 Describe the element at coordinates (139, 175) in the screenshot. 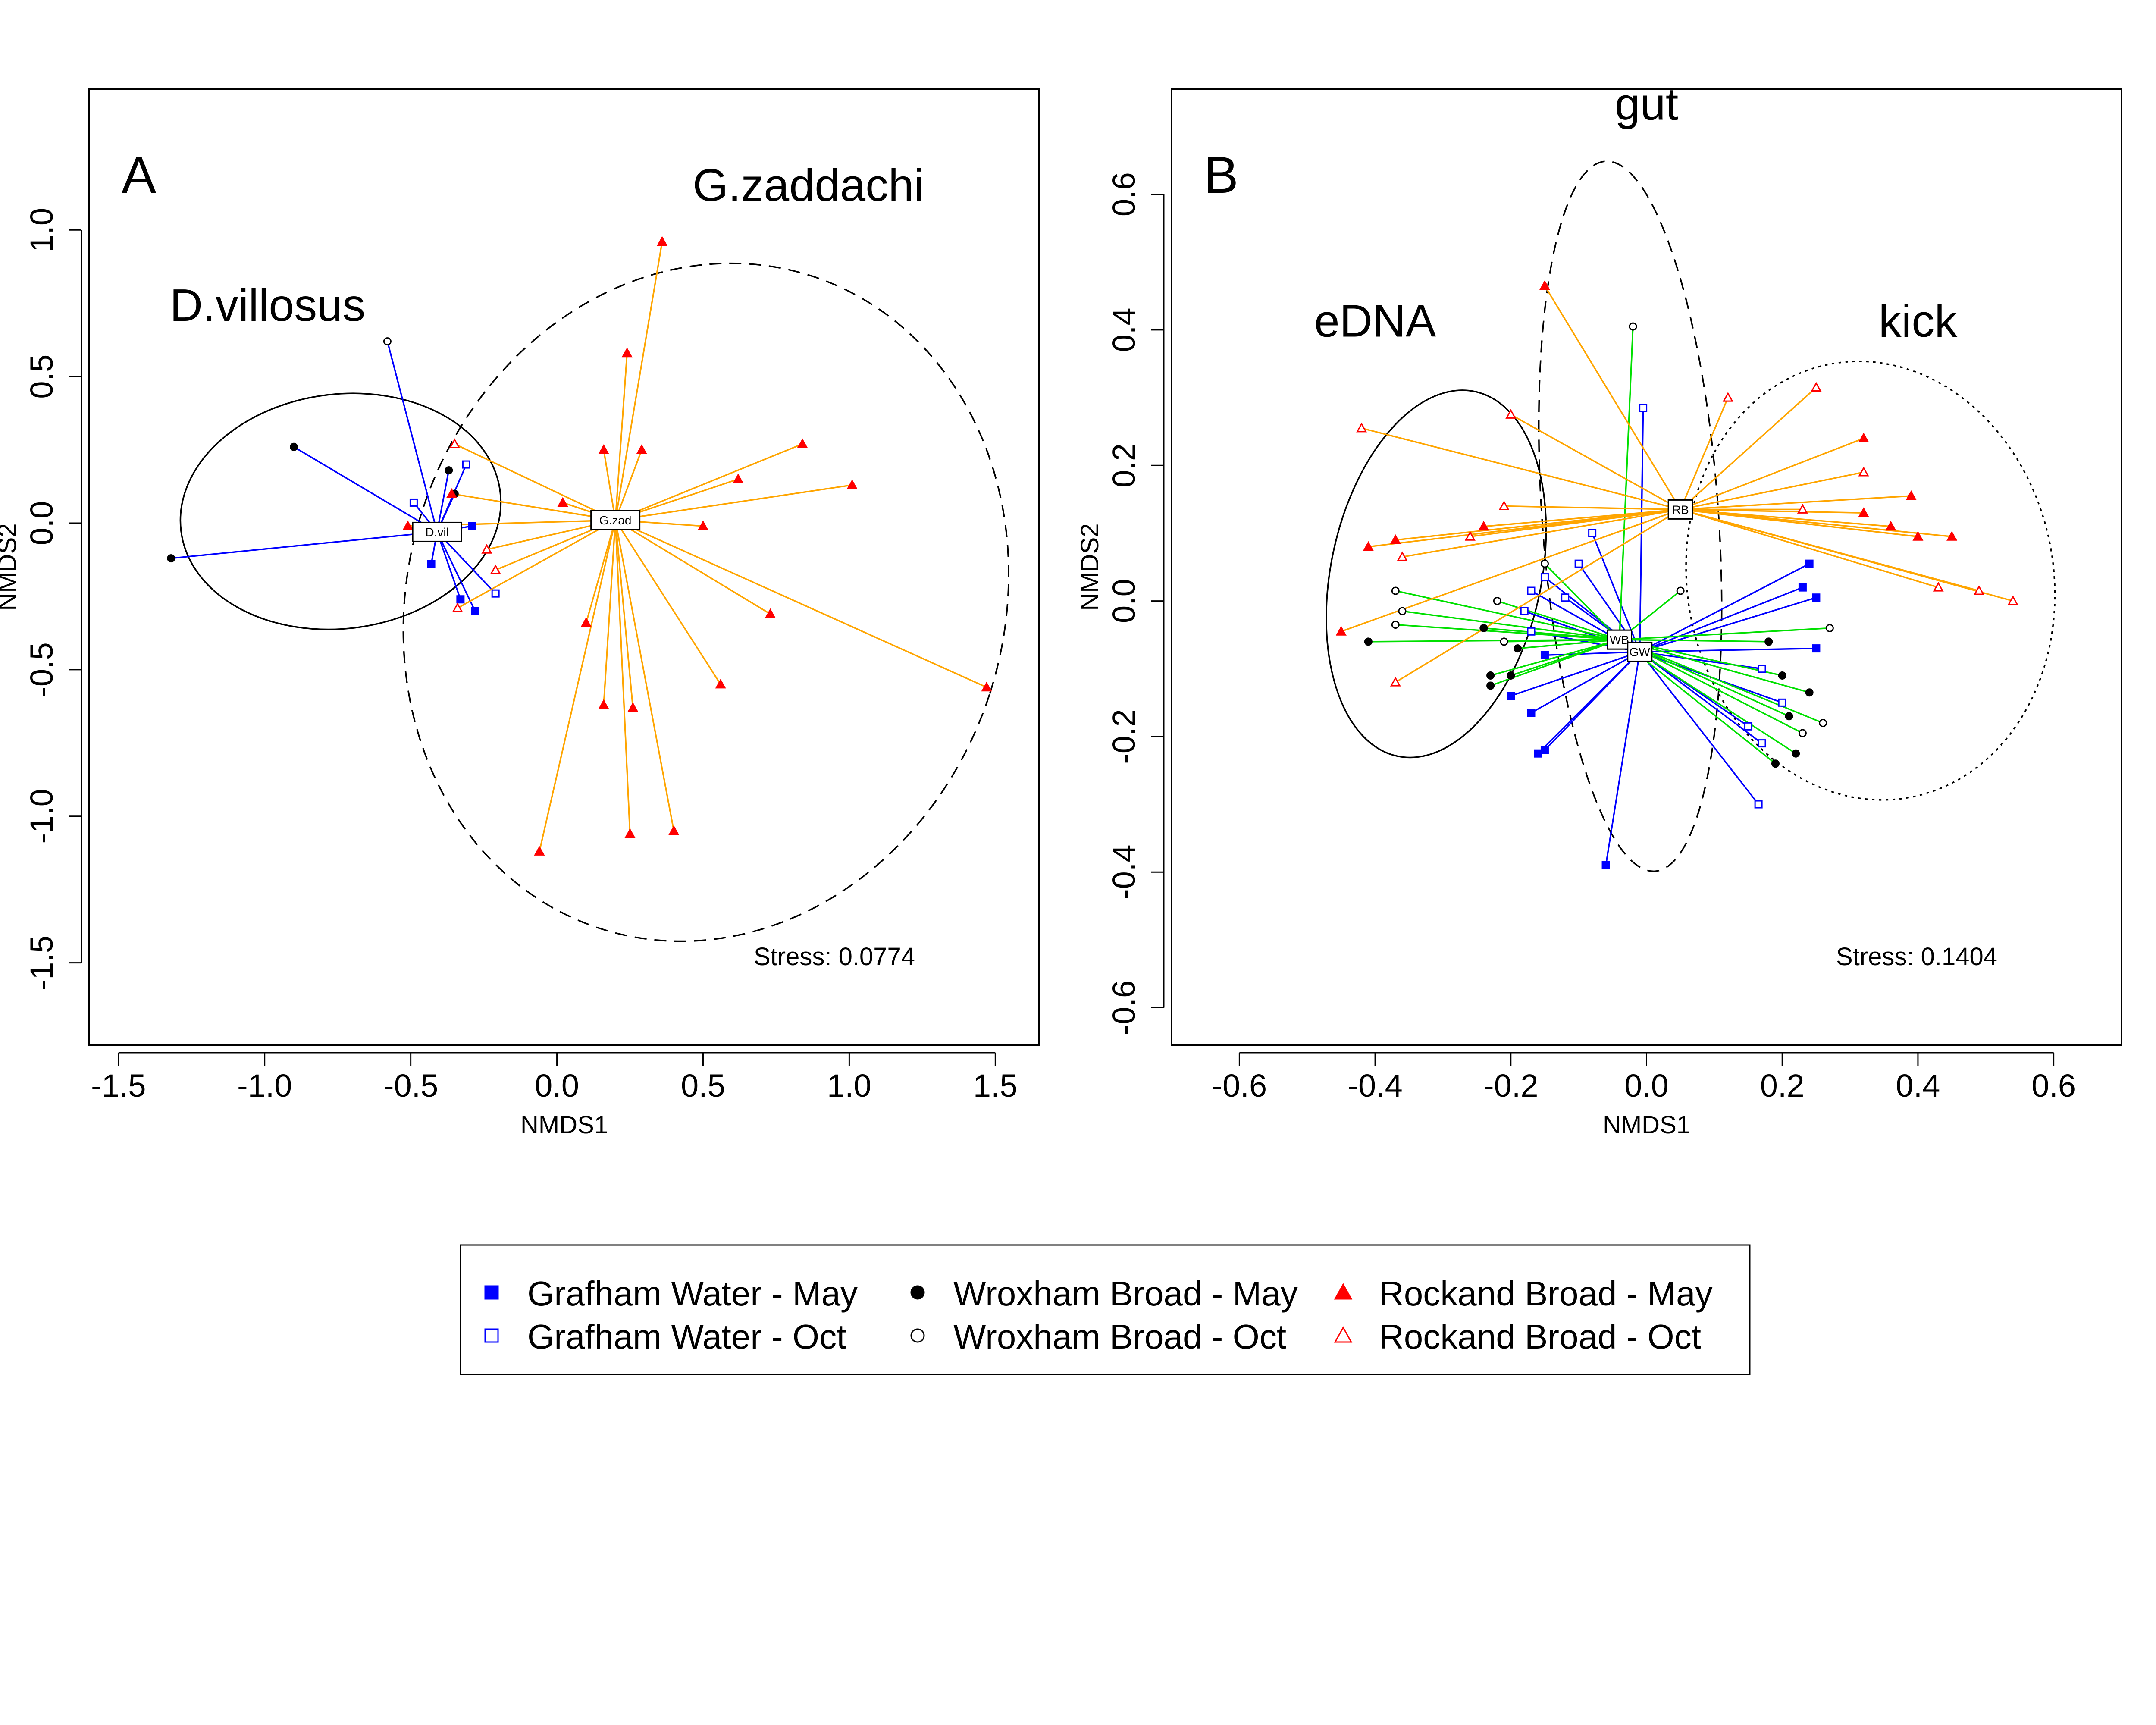

I see `panel-letter: A` at that location.